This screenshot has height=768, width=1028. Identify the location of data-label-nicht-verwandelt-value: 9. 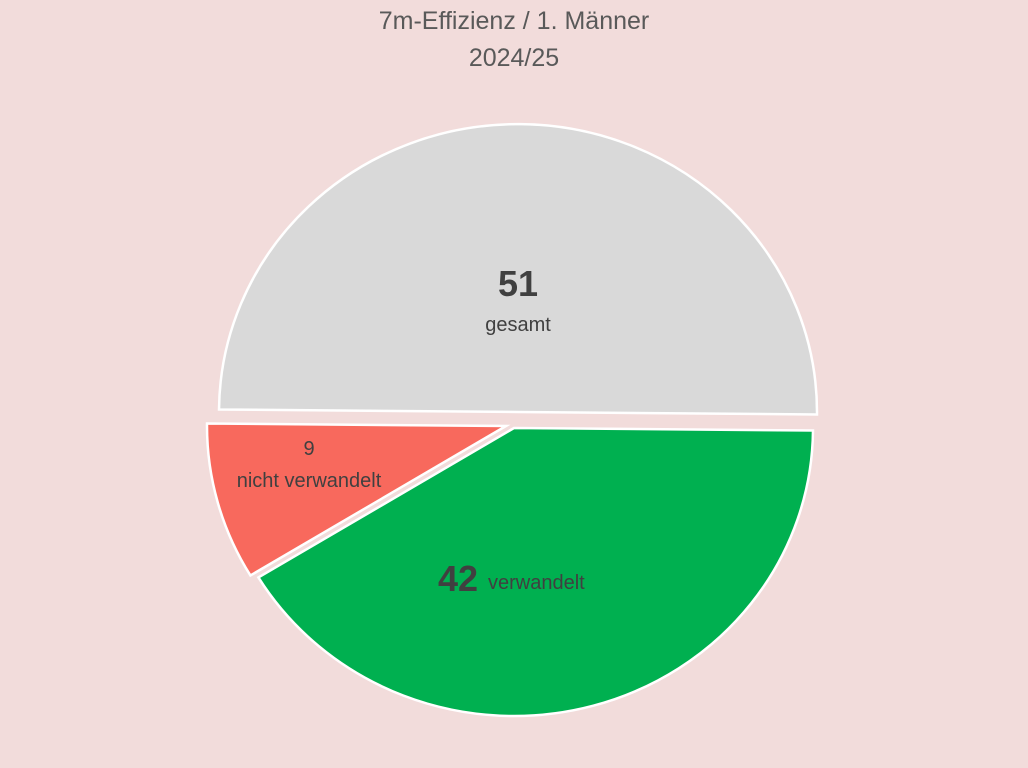
(308, 449).